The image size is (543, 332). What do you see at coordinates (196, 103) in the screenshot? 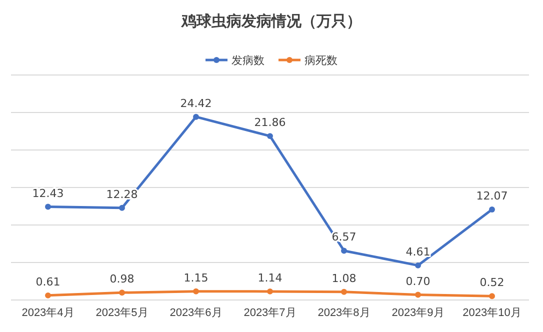
I see `data-label: 24.42` at bounding box center [196, 103].